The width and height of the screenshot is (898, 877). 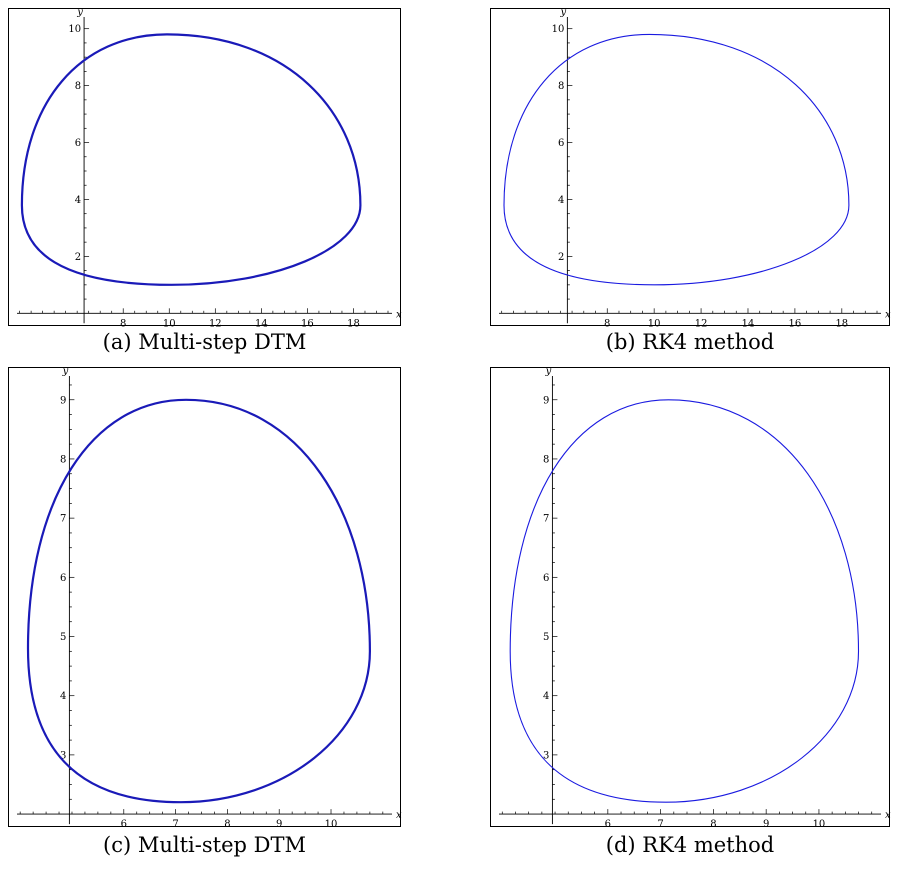 I want to click on caption-c: (c) Multi-step DTM, so click(x=204, y=845).